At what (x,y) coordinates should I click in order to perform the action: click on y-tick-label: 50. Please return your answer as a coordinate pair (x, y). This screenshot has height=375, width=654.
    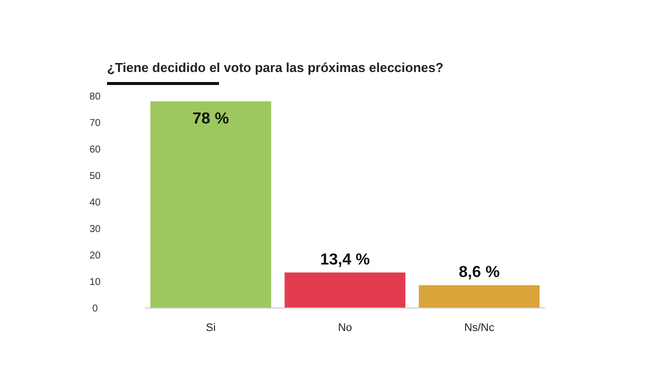
    Looking at the image, I should click on (95, 176).